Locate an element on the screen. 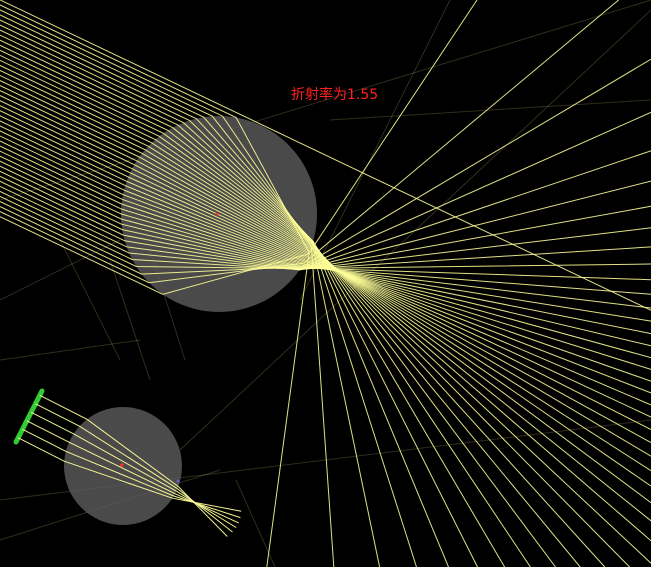 This screenshot has width=651, height=567. refraction-index-label: 折射率为1.55 is located at coordinates (335, 95).